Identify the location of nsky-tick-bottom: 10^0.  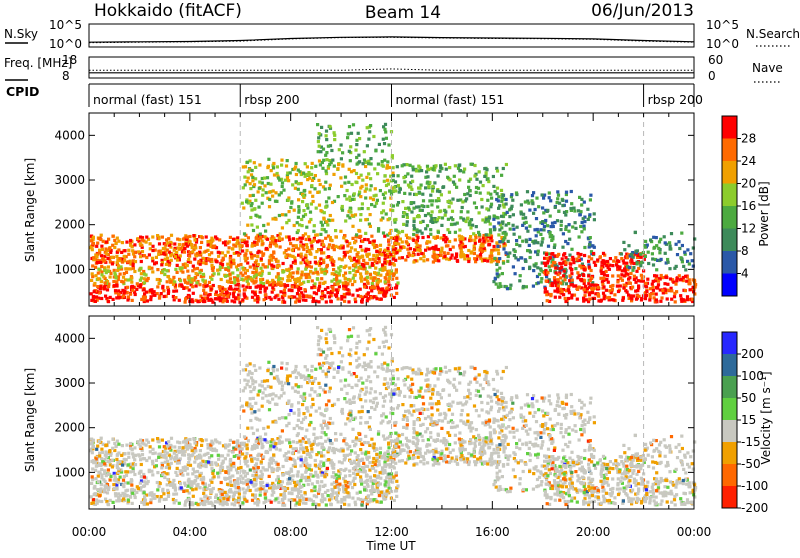
(65, 44).